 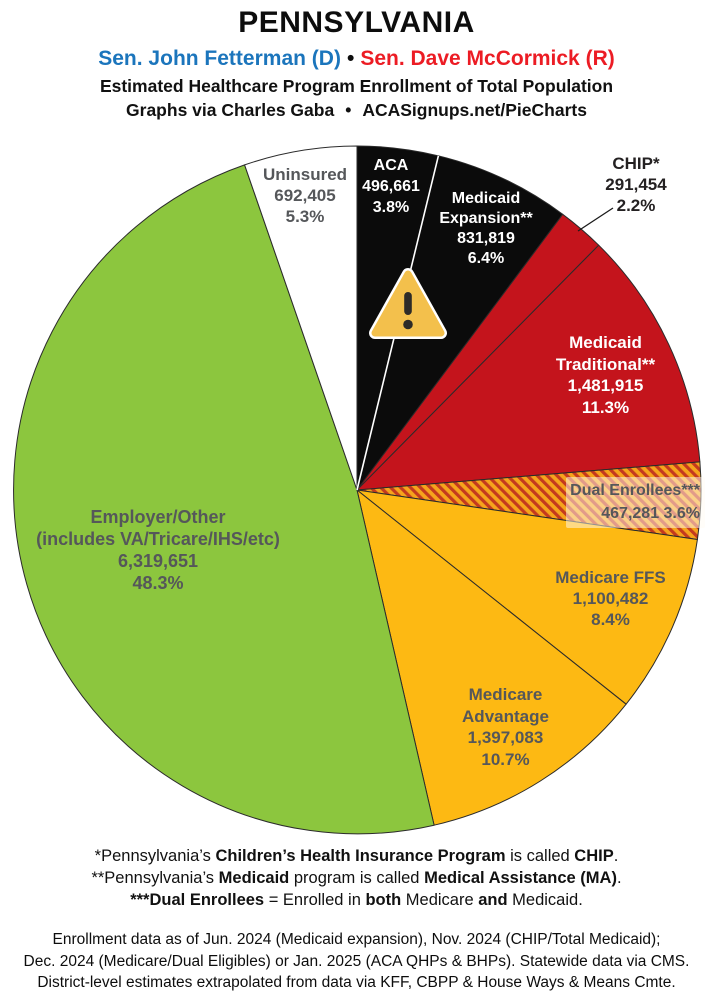 What do you see at coordinates (158, 561) in the screenshot?
I see `slice-value: 6,319,651` at bounding box center [158, 561].